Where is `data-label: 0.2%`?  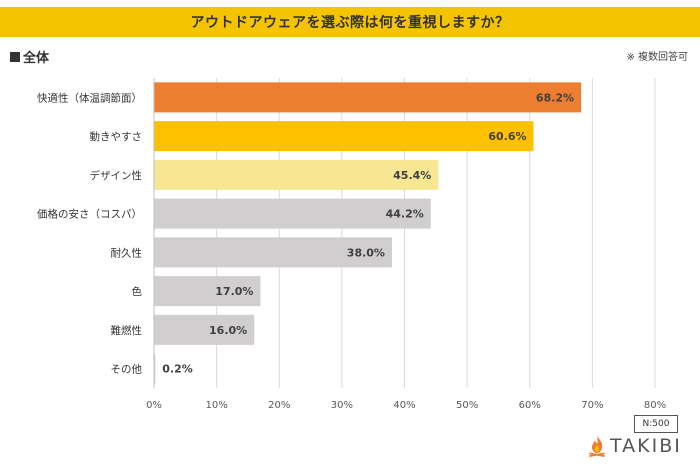
data-label: 0.2% is located at coordinates (177, 369).